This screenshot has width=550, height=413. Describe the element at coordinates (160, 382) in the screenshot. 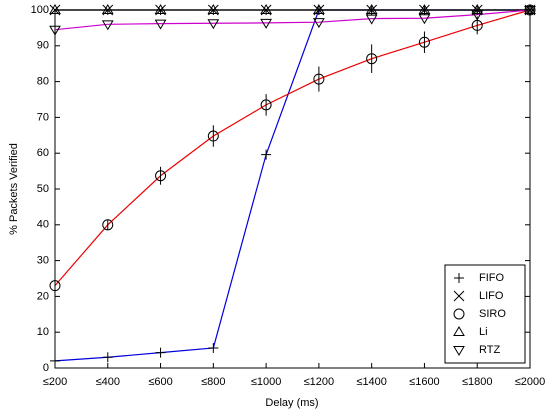

I see `x-tick-label: ≤600` at that location.